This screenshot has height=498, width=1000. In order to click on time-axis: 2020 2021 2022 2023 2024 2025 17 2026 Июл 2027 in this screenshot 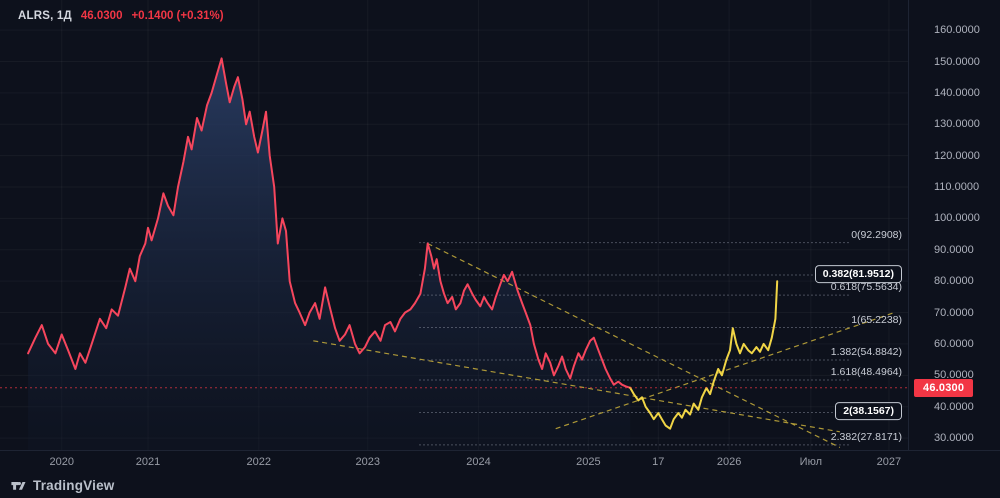, I will do `click(500, 462)`.